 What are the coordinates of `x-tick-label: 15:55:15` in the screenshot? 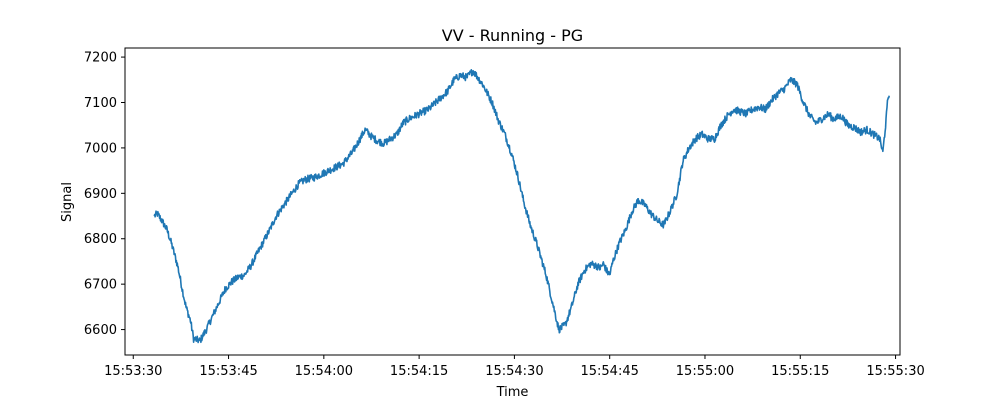 It's located at (800, 371).